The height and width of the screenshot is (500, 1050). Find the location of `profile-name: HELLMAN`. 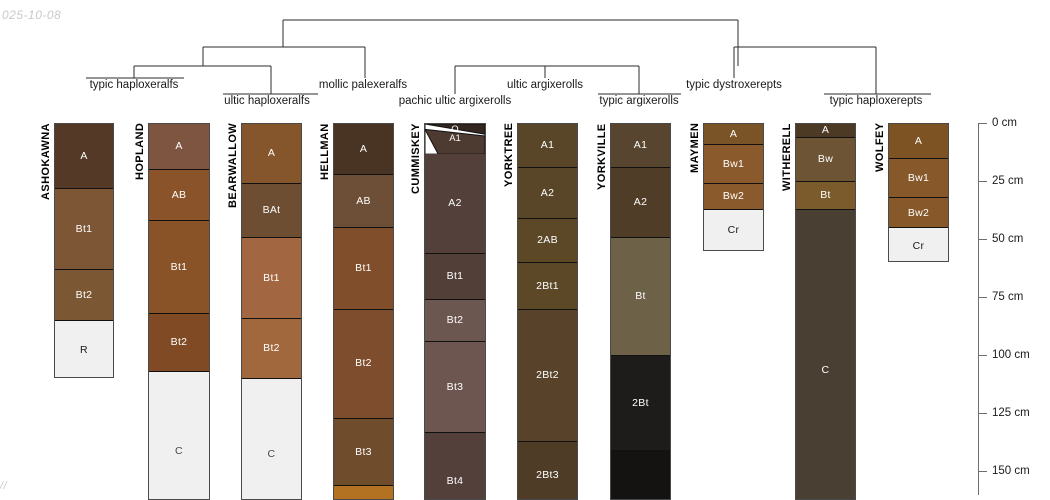

profile-name: HELLMAN is located at coordinates (325, 151).